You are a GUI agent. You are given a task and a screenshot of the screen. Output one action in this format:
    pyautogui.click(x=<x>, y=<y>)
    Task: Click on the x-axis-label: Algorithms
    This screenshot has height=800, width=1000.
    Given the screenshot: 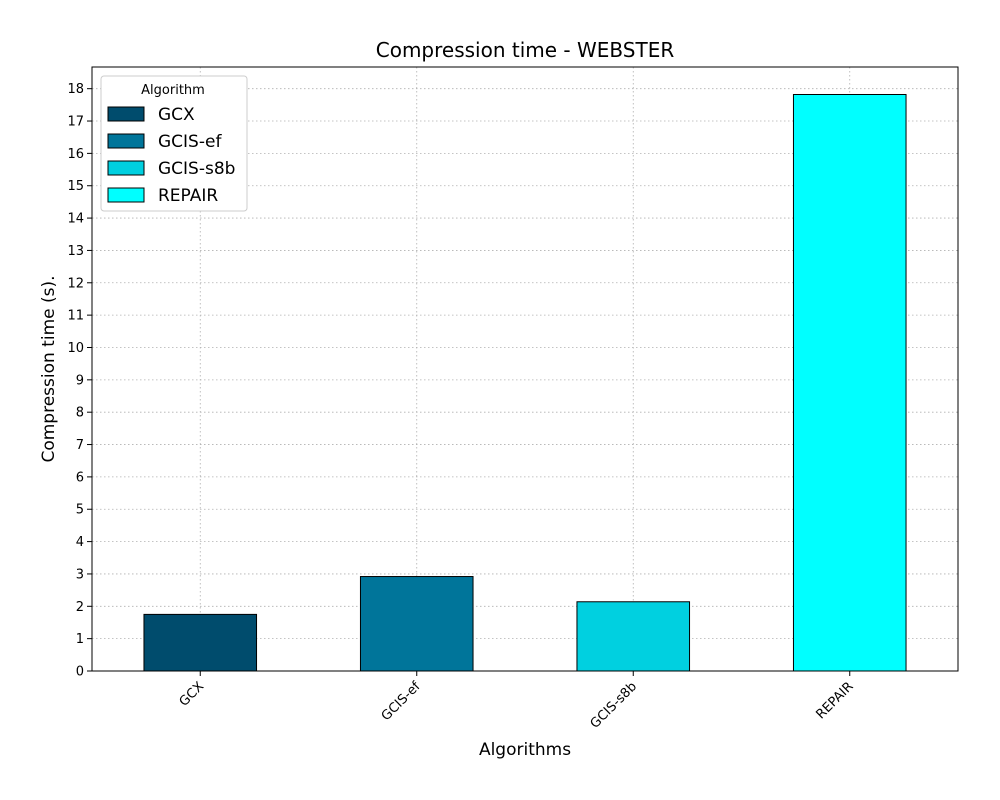 What is the action you would take?
    pyautogui.click(x=525, y=750)
    